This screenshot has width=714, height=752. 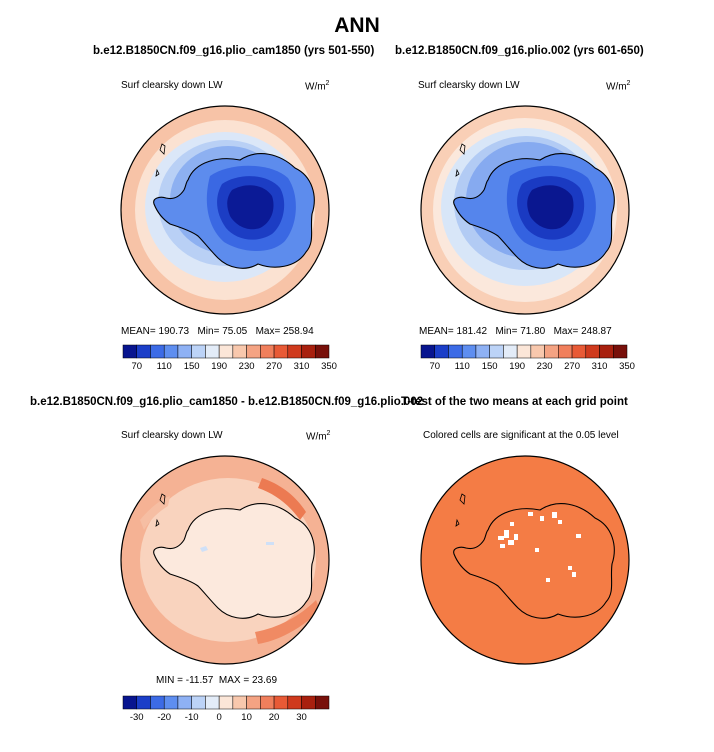 I want to click on panel-1-field-label: Surf clearsky down LW, so click(x=172, y=85).